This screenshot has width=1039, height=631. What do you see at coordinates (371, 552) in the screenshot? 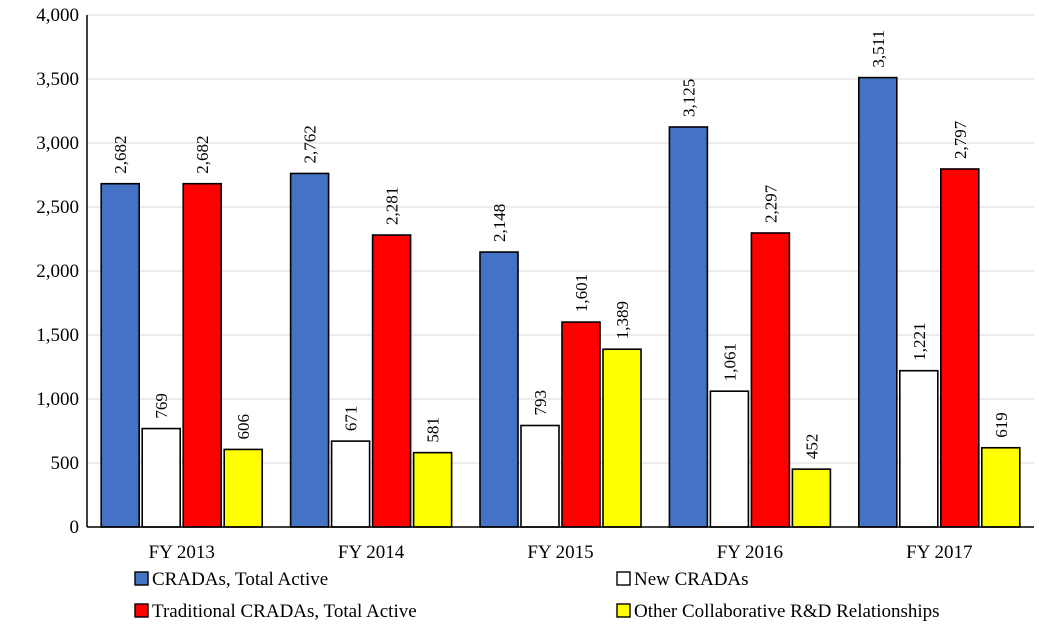
I see `x-tick-label: FY 2014` at bounding box center [371, 552].